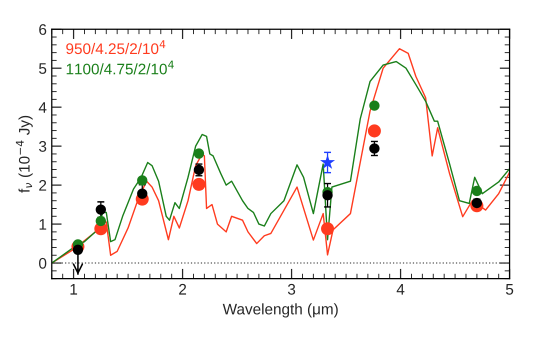 Image resolution: width=545 pixels, height=344 pixels. Describe the element at coordinates (292, 289) in the screenshot. I see `x-tick-label: 3` at that location.